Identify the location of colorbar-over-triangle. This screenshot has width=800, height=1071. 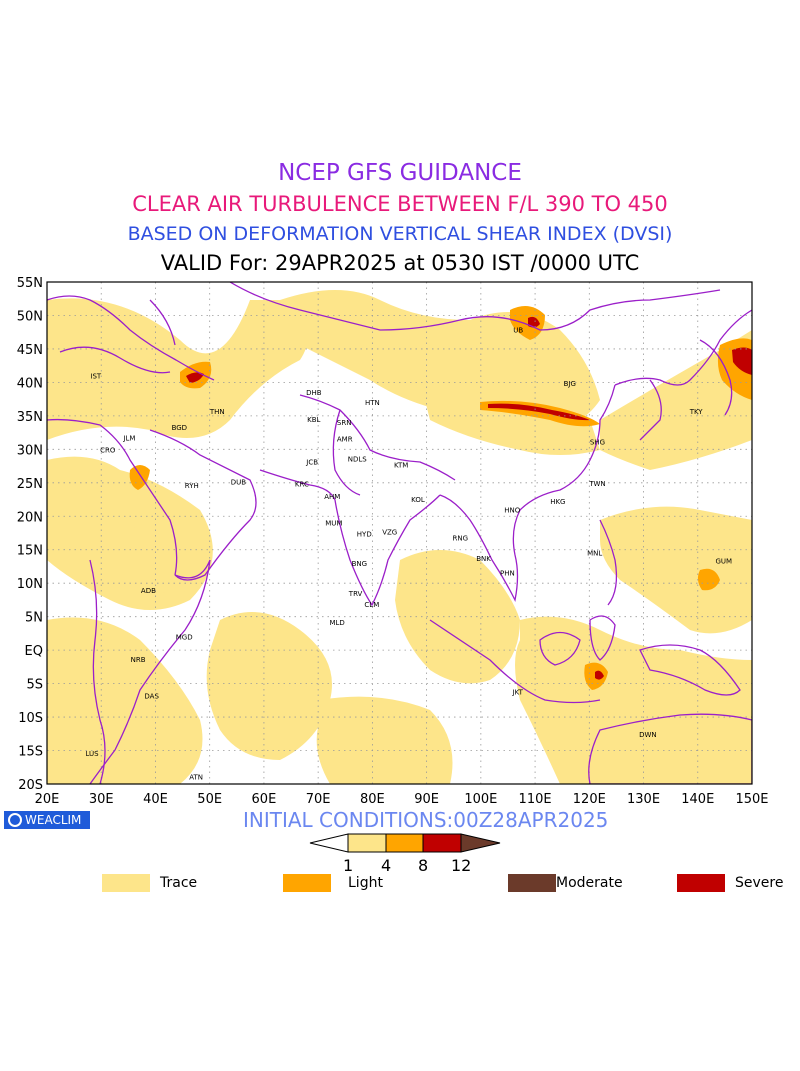
(480, 843).